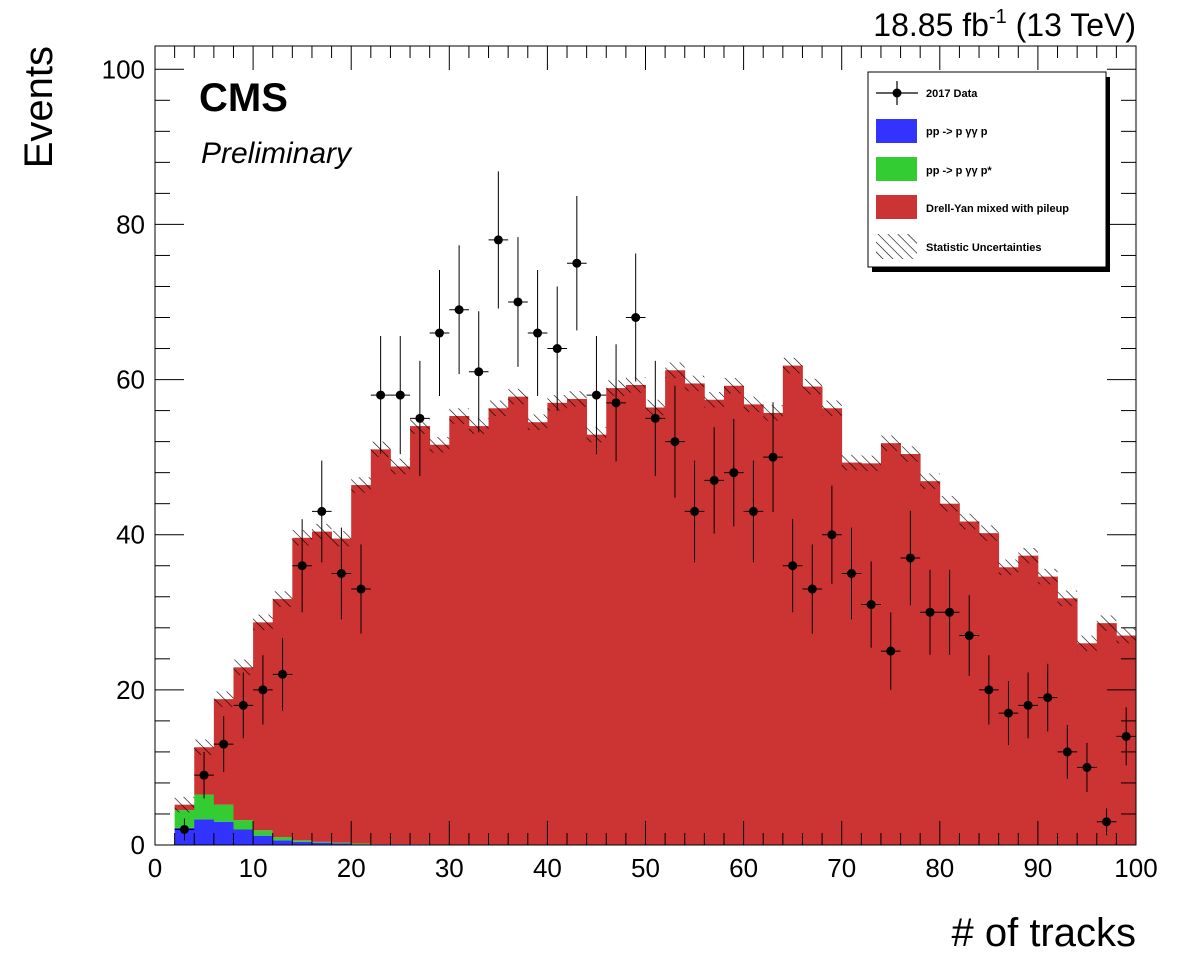  What do you see at coordinates (155, 868) in the screenshot?
I see `x-tick-label-0: 0` at bounding box center [155, 868].